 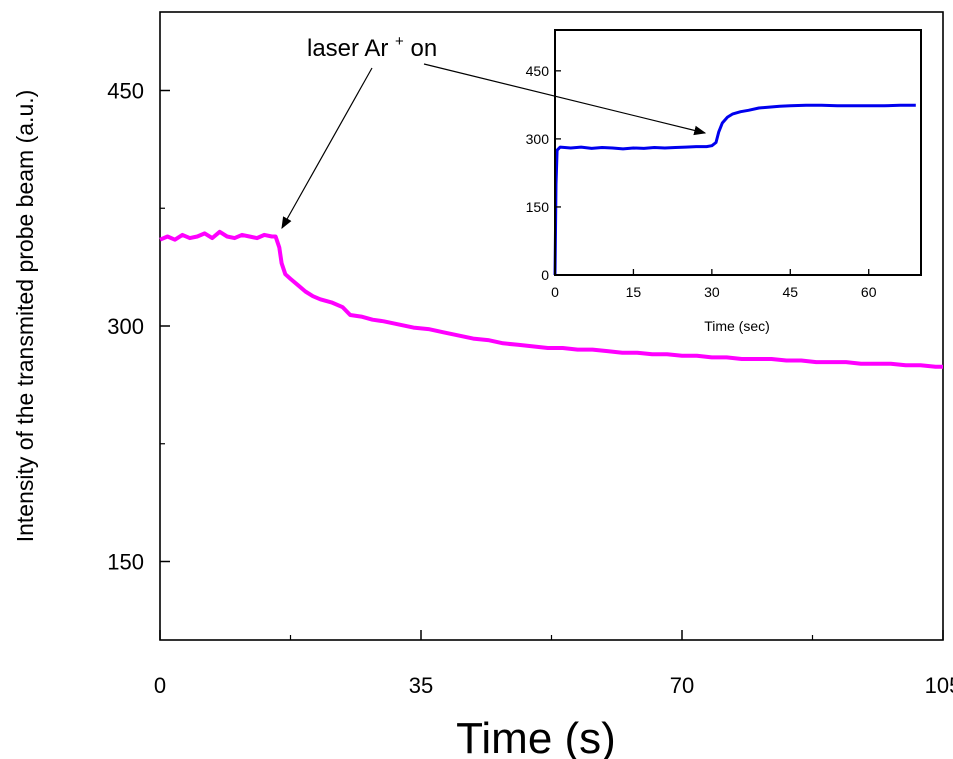 I want to click on annotation-arrow-inset, so click(x=565, y=99).